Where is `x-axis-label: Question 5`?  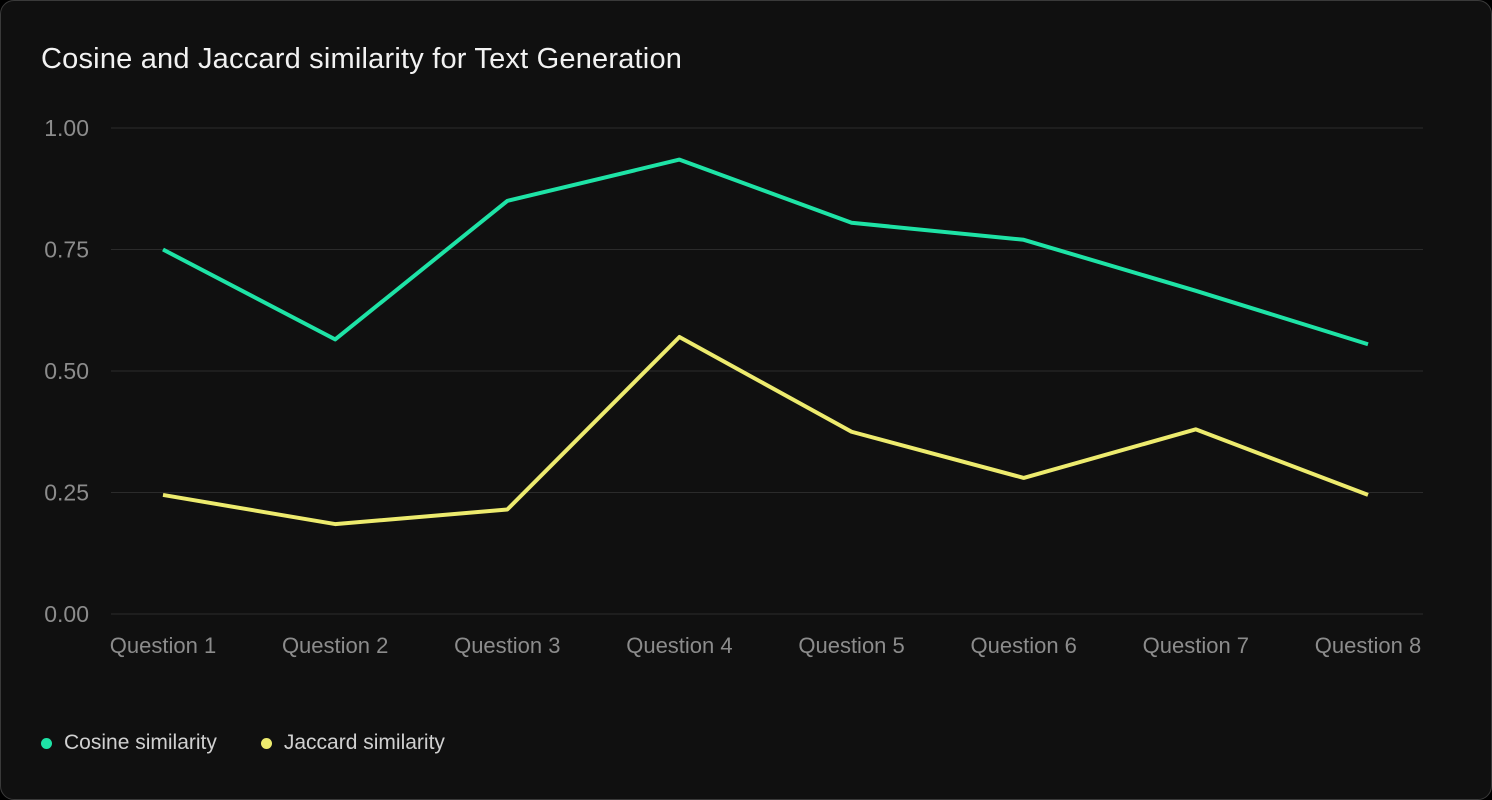 x-axis-label: Question 5 is located at coordinates (851, 645).